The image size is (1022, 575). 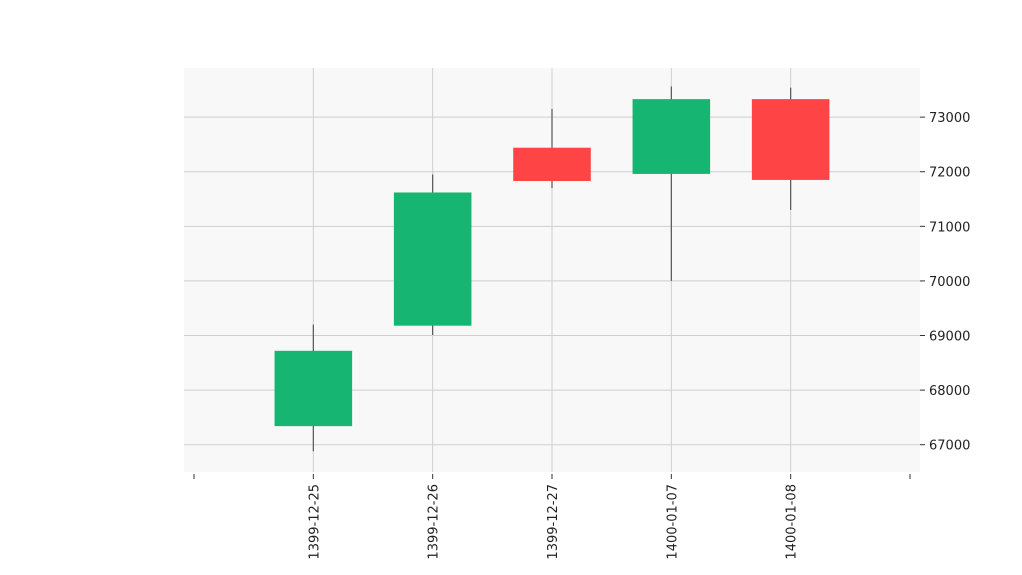 What do you see at coordinates (434, 522) in the screenshot?
I see `x-tick-label: 1399-12-26` at bounding box center [434, 522].